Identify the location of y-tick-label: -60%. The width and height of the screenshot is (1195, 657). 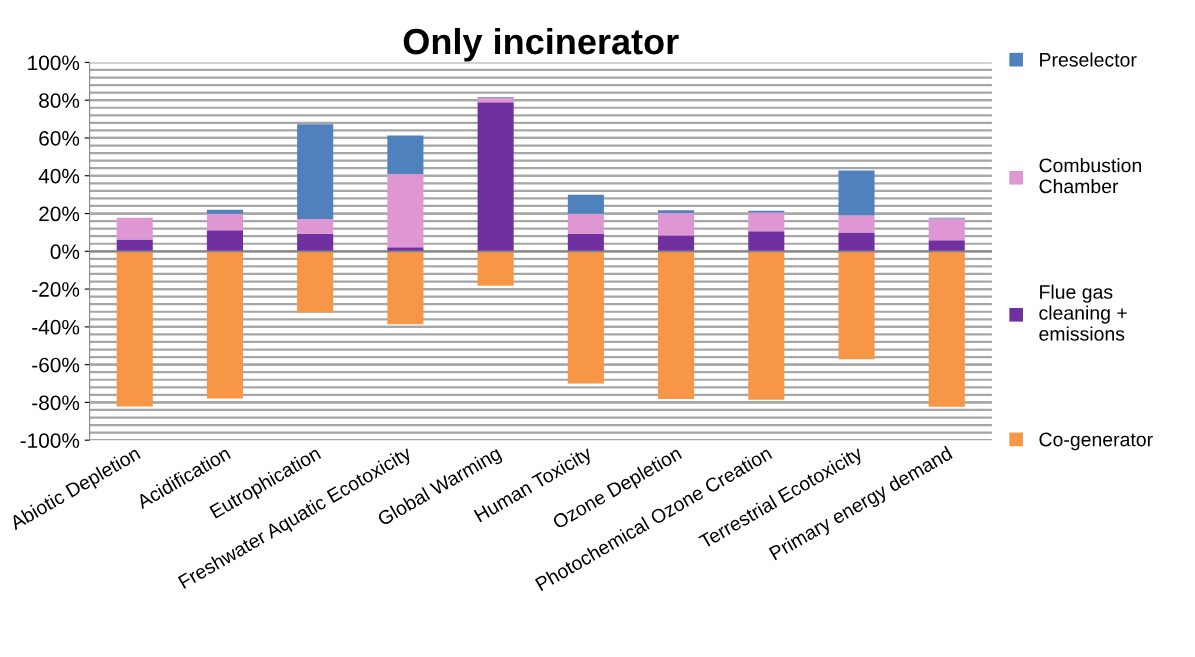
(56, 365).